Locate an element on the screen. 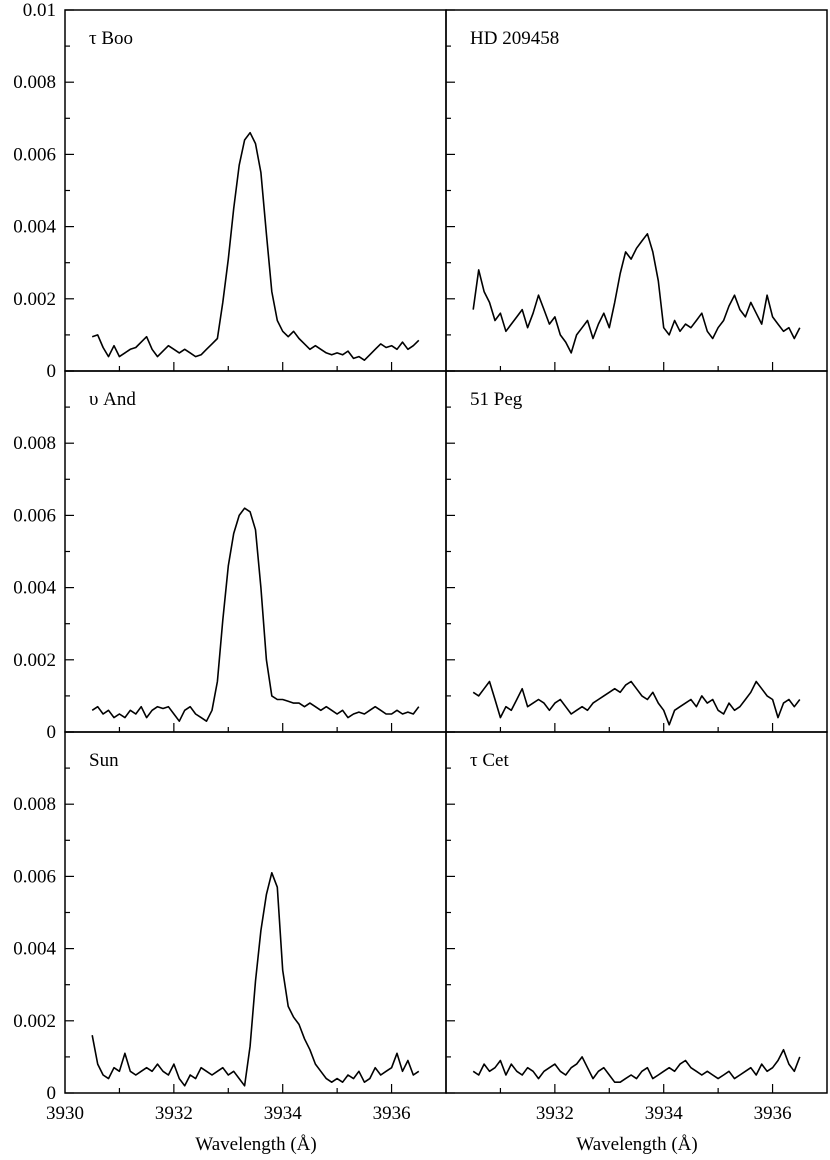  panel-frame-bottom-left is located at coordinates (255, 912).